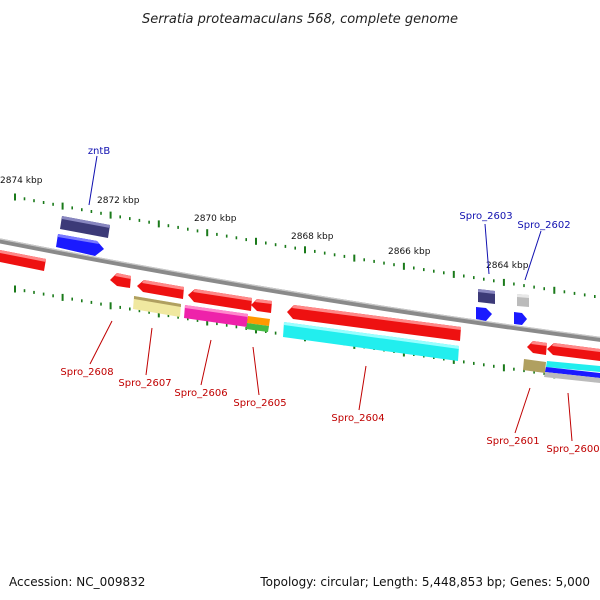 The image size is (600, 600). I want to click on gene-spro-2604-cyan, so click(371, 341).